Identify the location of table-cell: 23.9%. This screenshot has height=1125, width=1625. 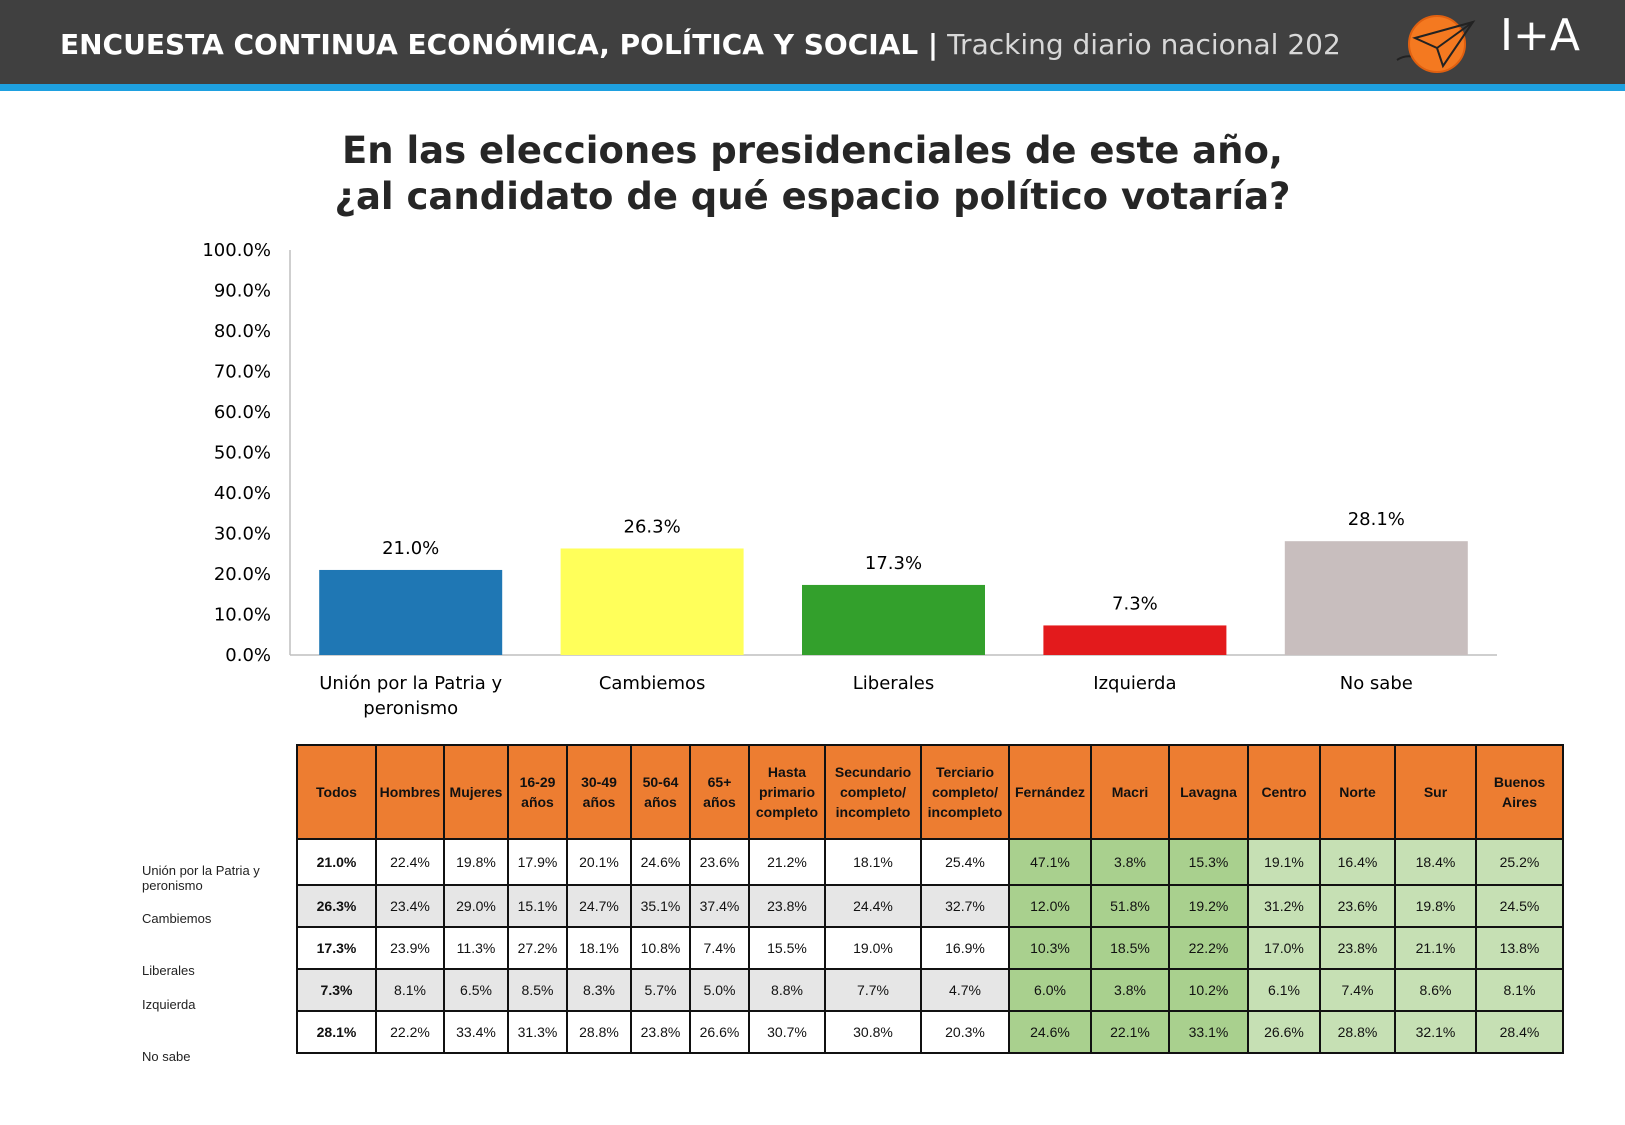
(410, 948).